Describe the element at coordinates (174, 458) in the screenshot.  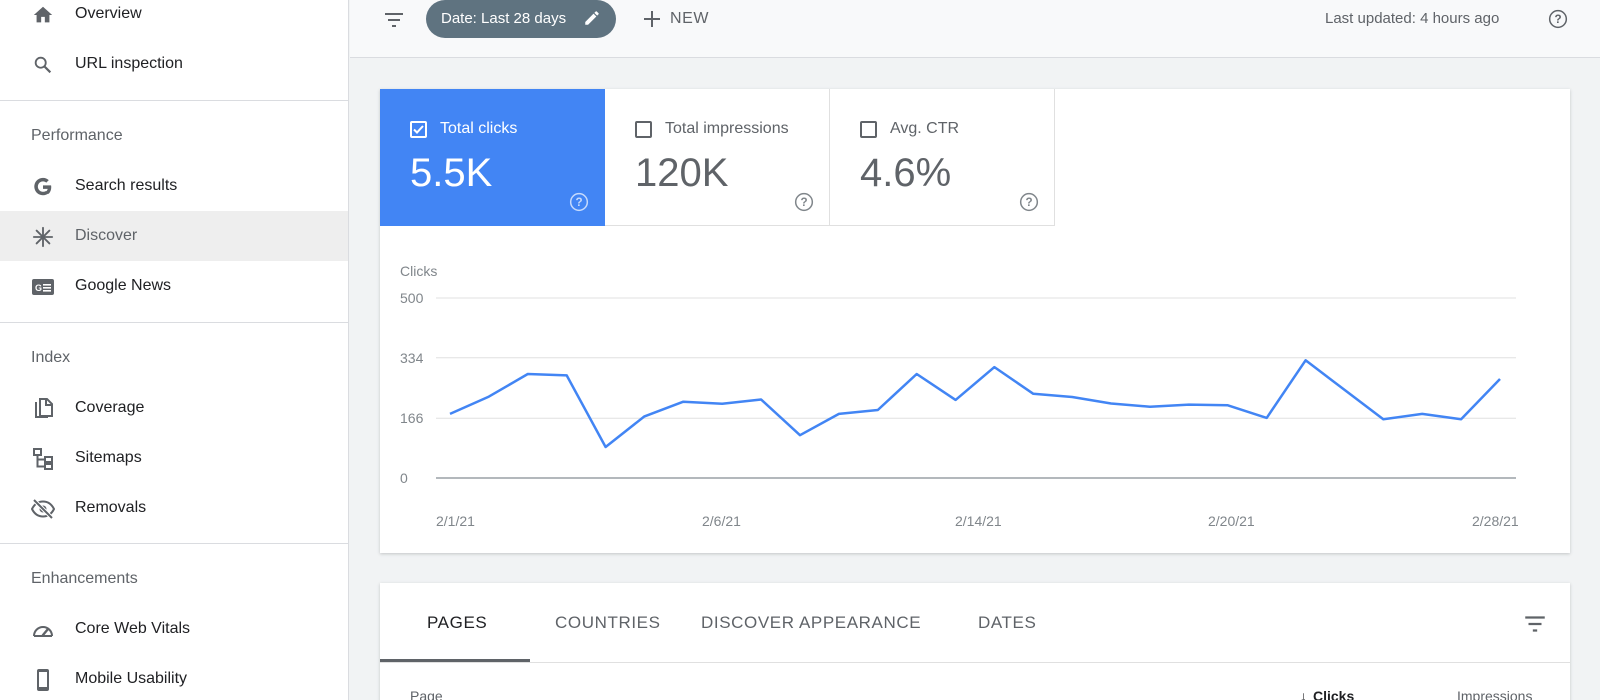
I see `sidebar-item-sitemaps: Sitemaps` at that location.